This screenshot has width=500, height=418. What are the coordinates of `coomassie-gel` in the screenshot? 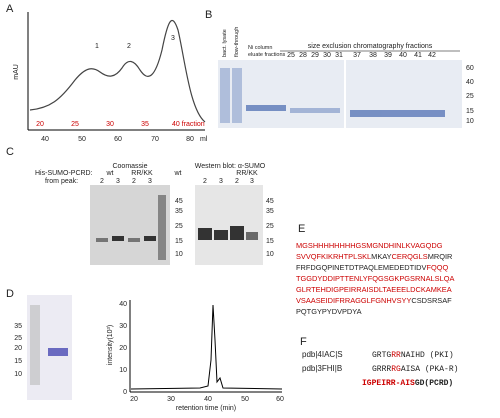 It's located at (130, 225).